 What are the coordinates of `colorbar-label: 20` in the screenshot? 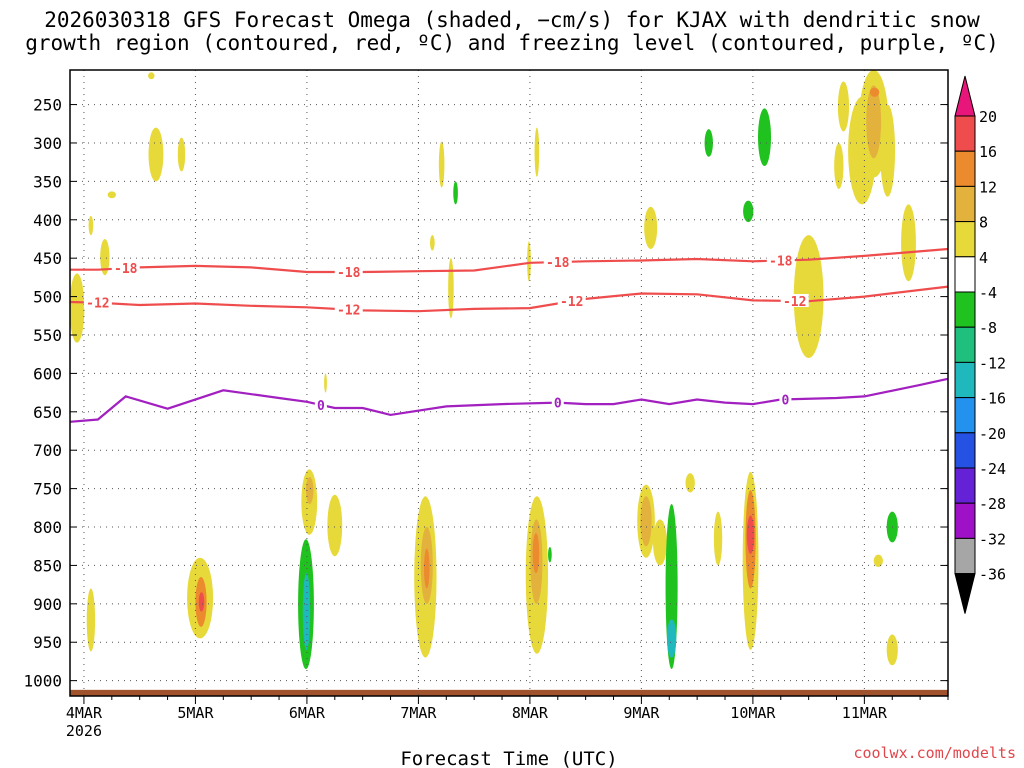 It's located at (988, 117).